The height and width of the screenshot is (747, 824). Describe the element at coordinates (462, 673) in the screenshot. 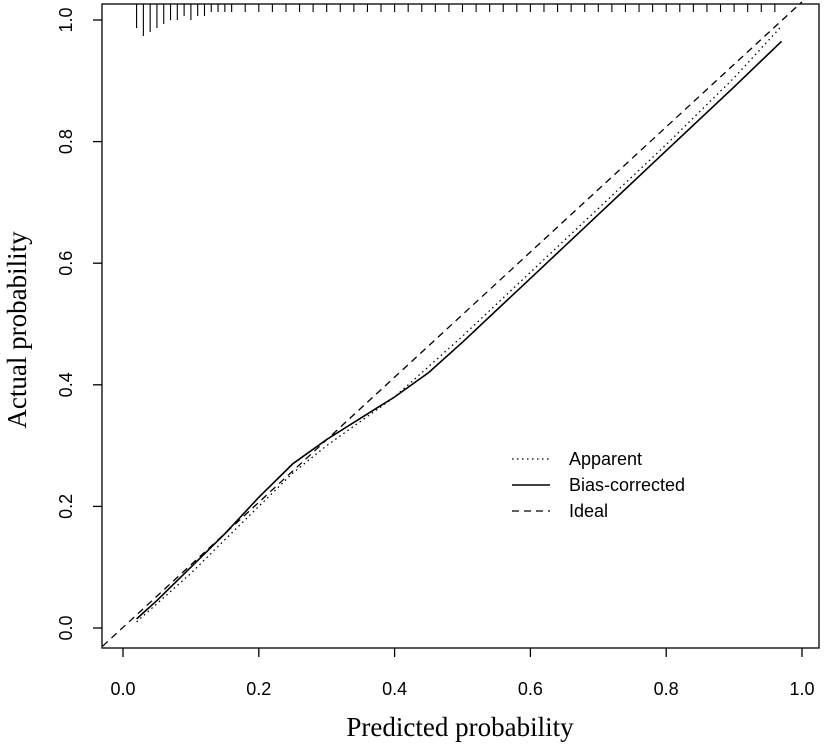

I see `x-axis: 0.0 0.2 0.4 0.6 0.8 1.0` at that location.